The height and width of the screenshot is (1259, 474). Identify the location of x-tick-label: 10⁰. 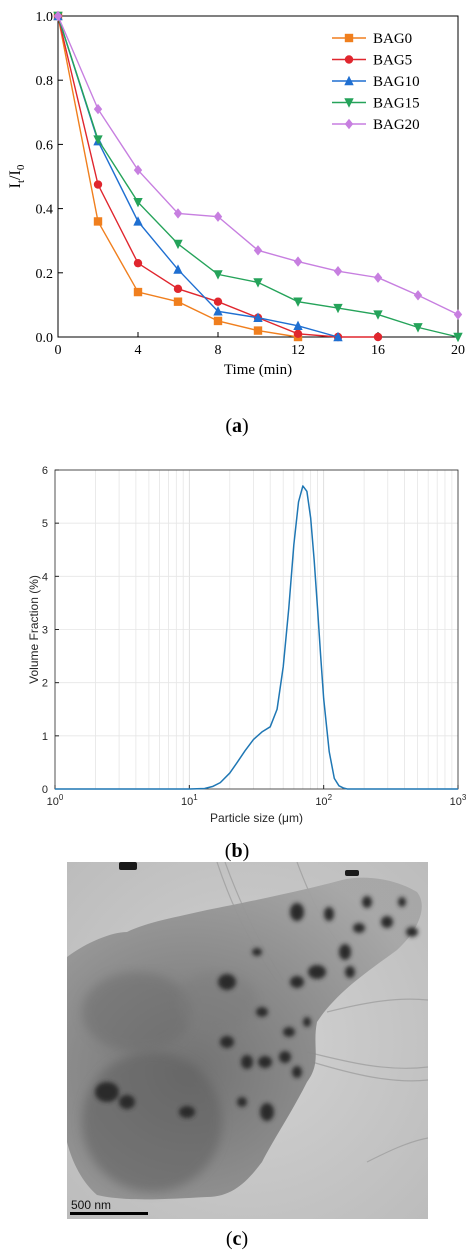
(55, 800).